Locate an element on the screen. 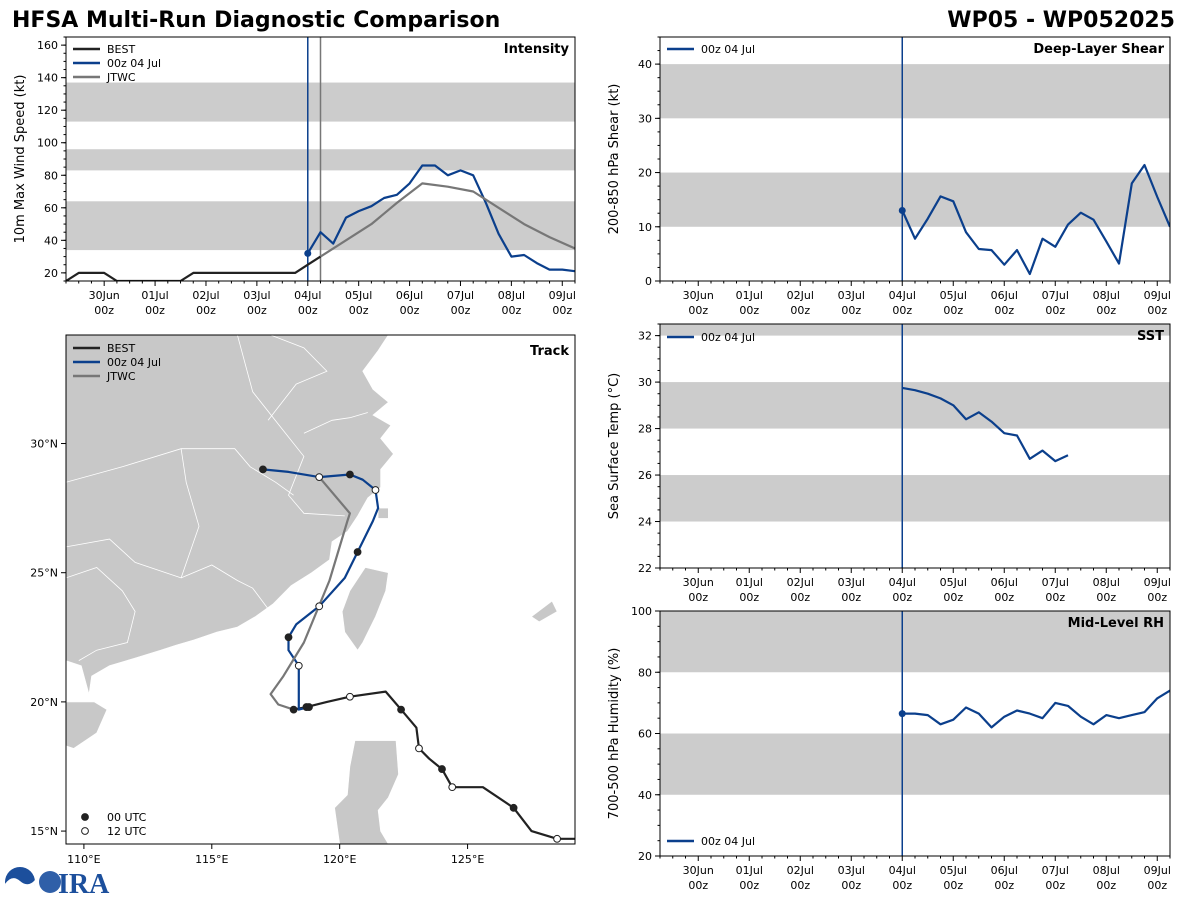 This screenshot has height=900, width=1200. intensity-title: Intensity is located at coordinates (537, 49).